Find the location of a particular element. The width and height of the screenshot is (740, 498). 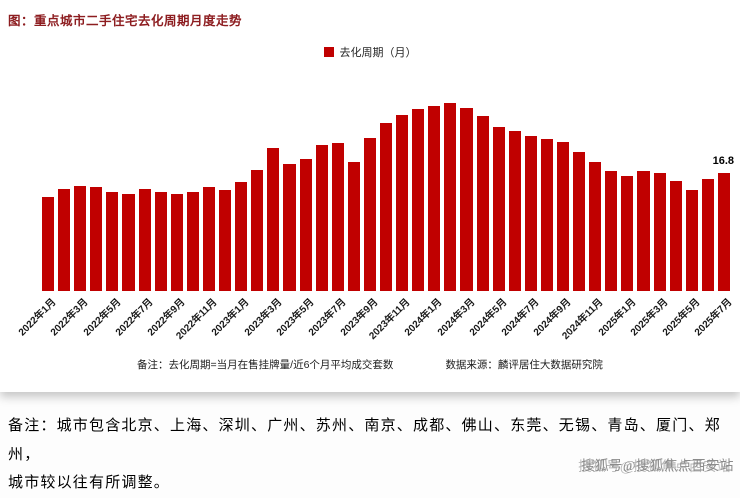

bar-slot: 2023年9月 is located at coordinates (360, 203).